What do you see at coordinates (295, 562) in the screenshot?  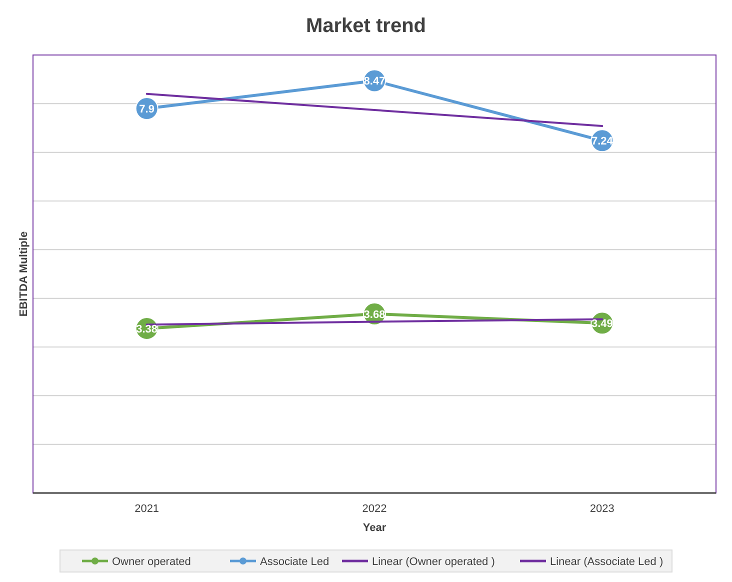 I see `legend-label: Associate Led` at bounding box center [295, 562].